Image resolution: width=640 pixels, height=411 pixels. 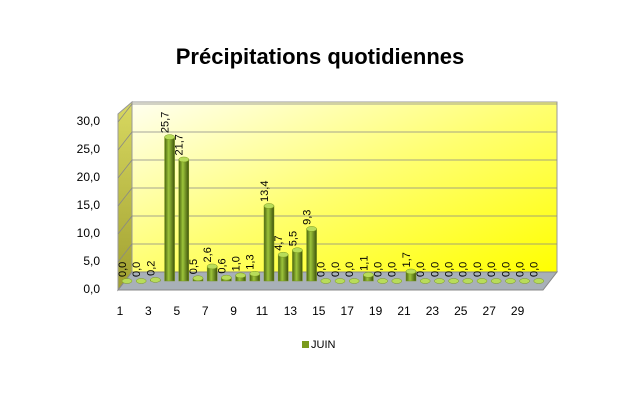 I want to click on x-tick-label: 19, so click(x=376, y=311).